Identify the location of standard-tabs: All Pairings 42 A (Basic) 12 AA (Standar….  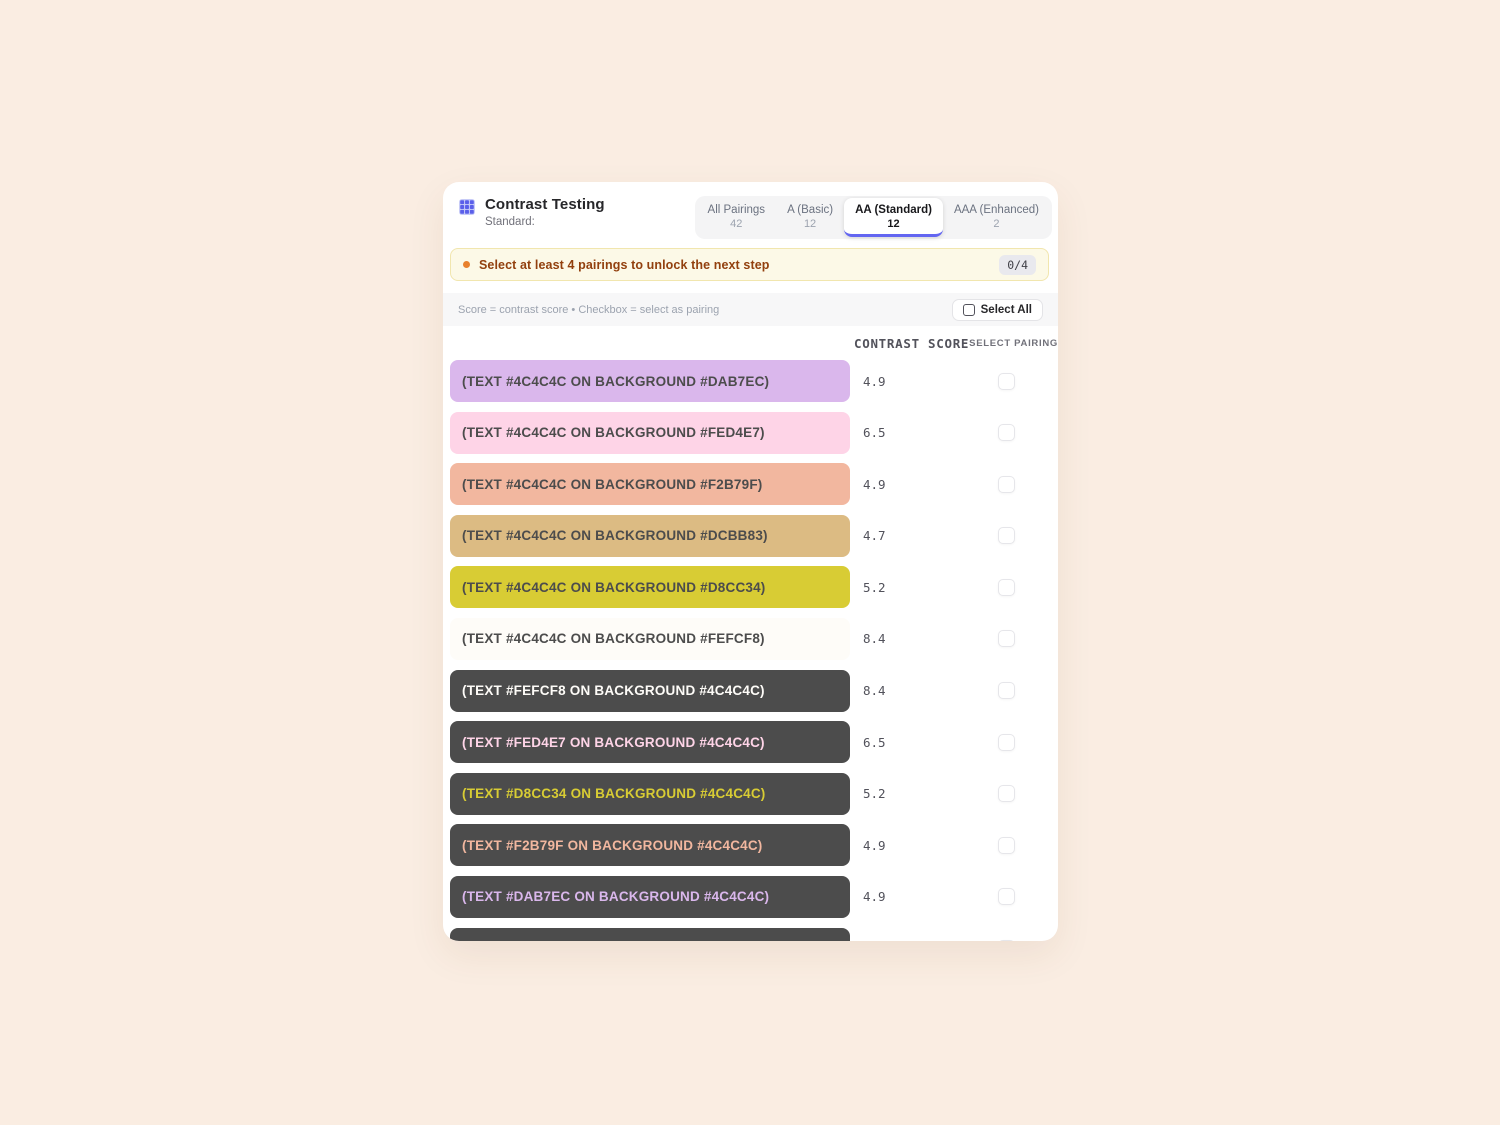
(873, 217).